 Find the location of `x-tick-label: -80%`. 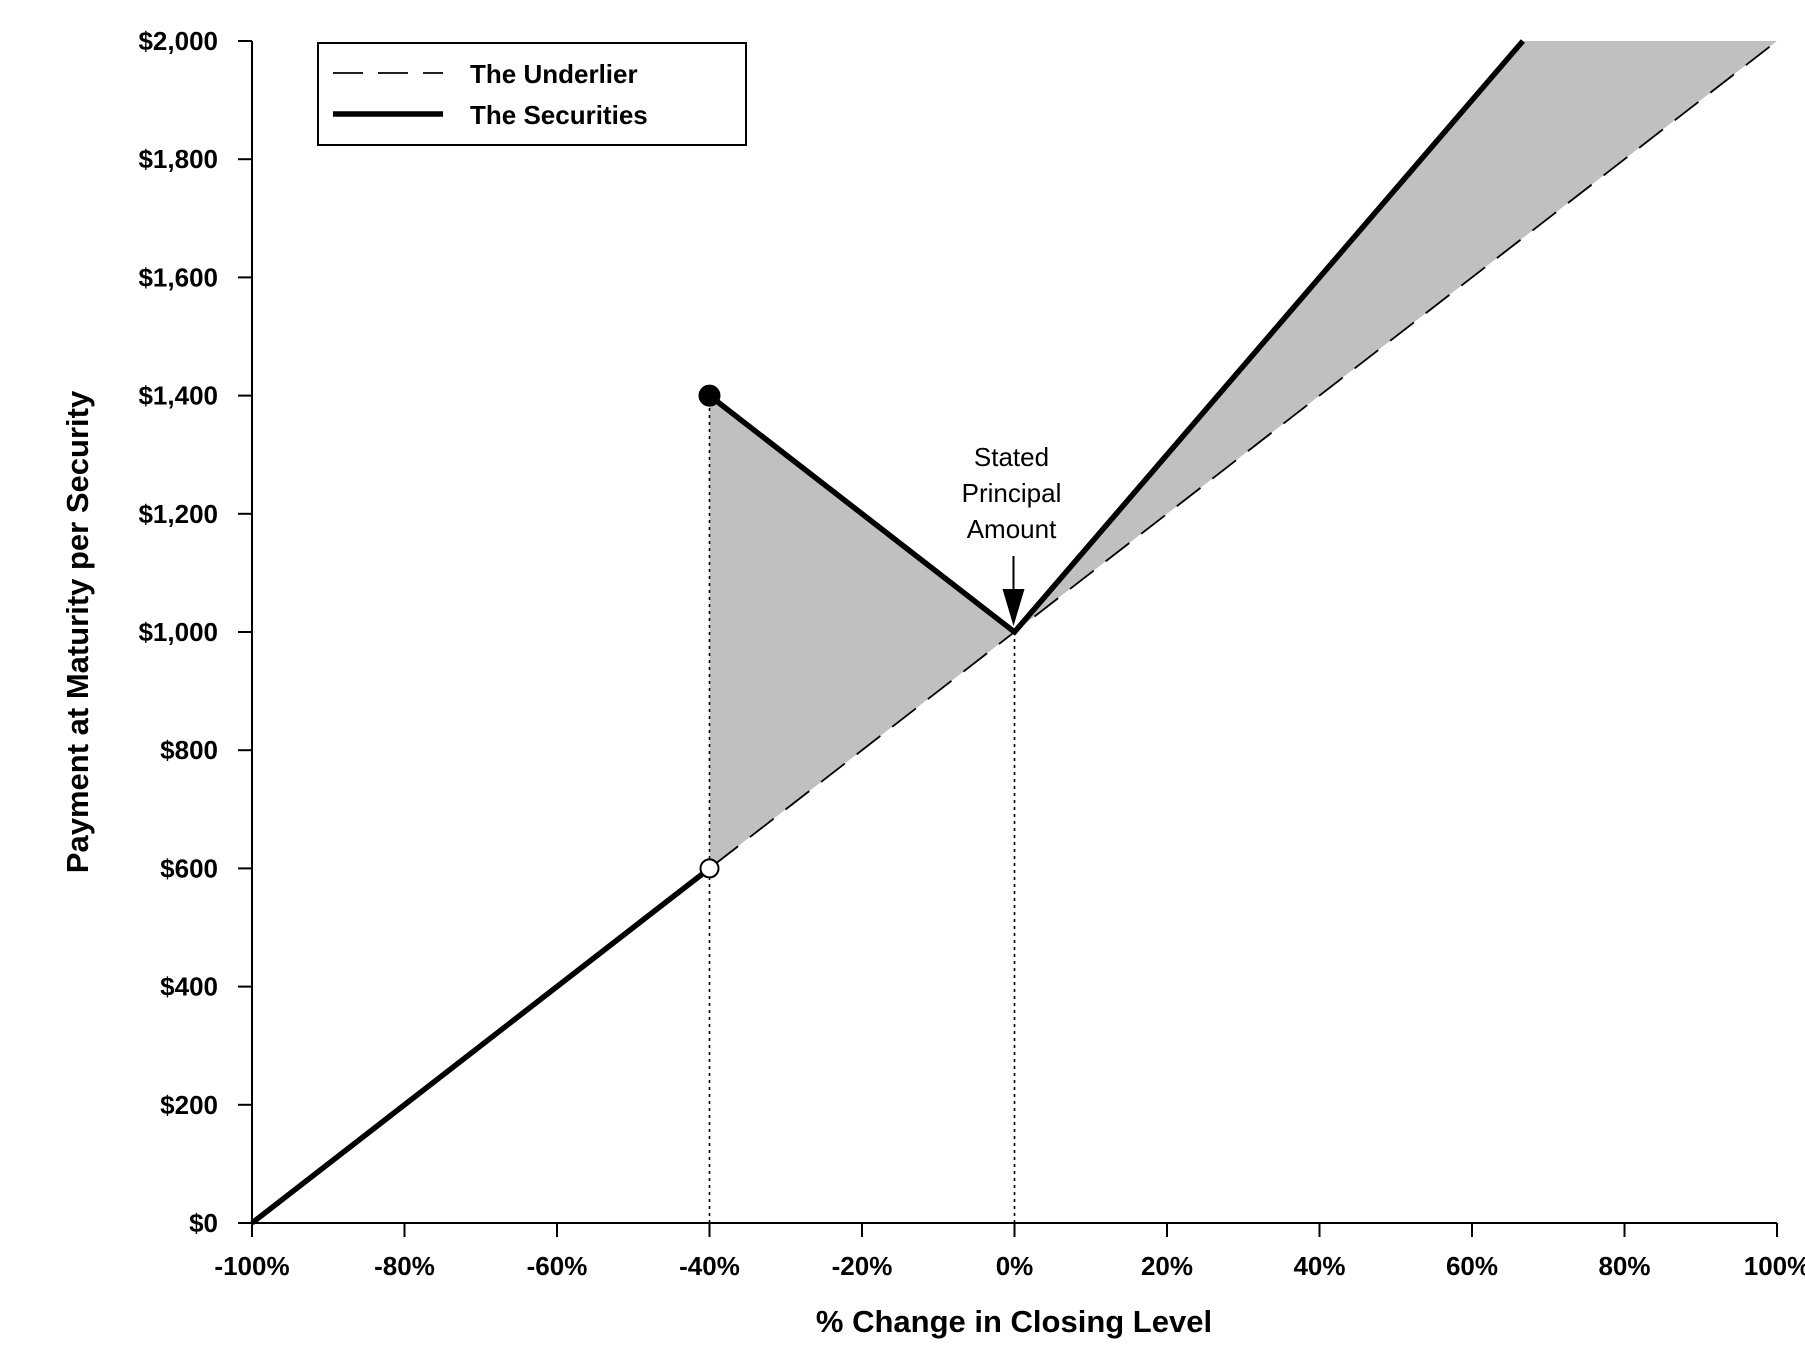

x-tick-label: -80% is located at coordinates (404, 1266).